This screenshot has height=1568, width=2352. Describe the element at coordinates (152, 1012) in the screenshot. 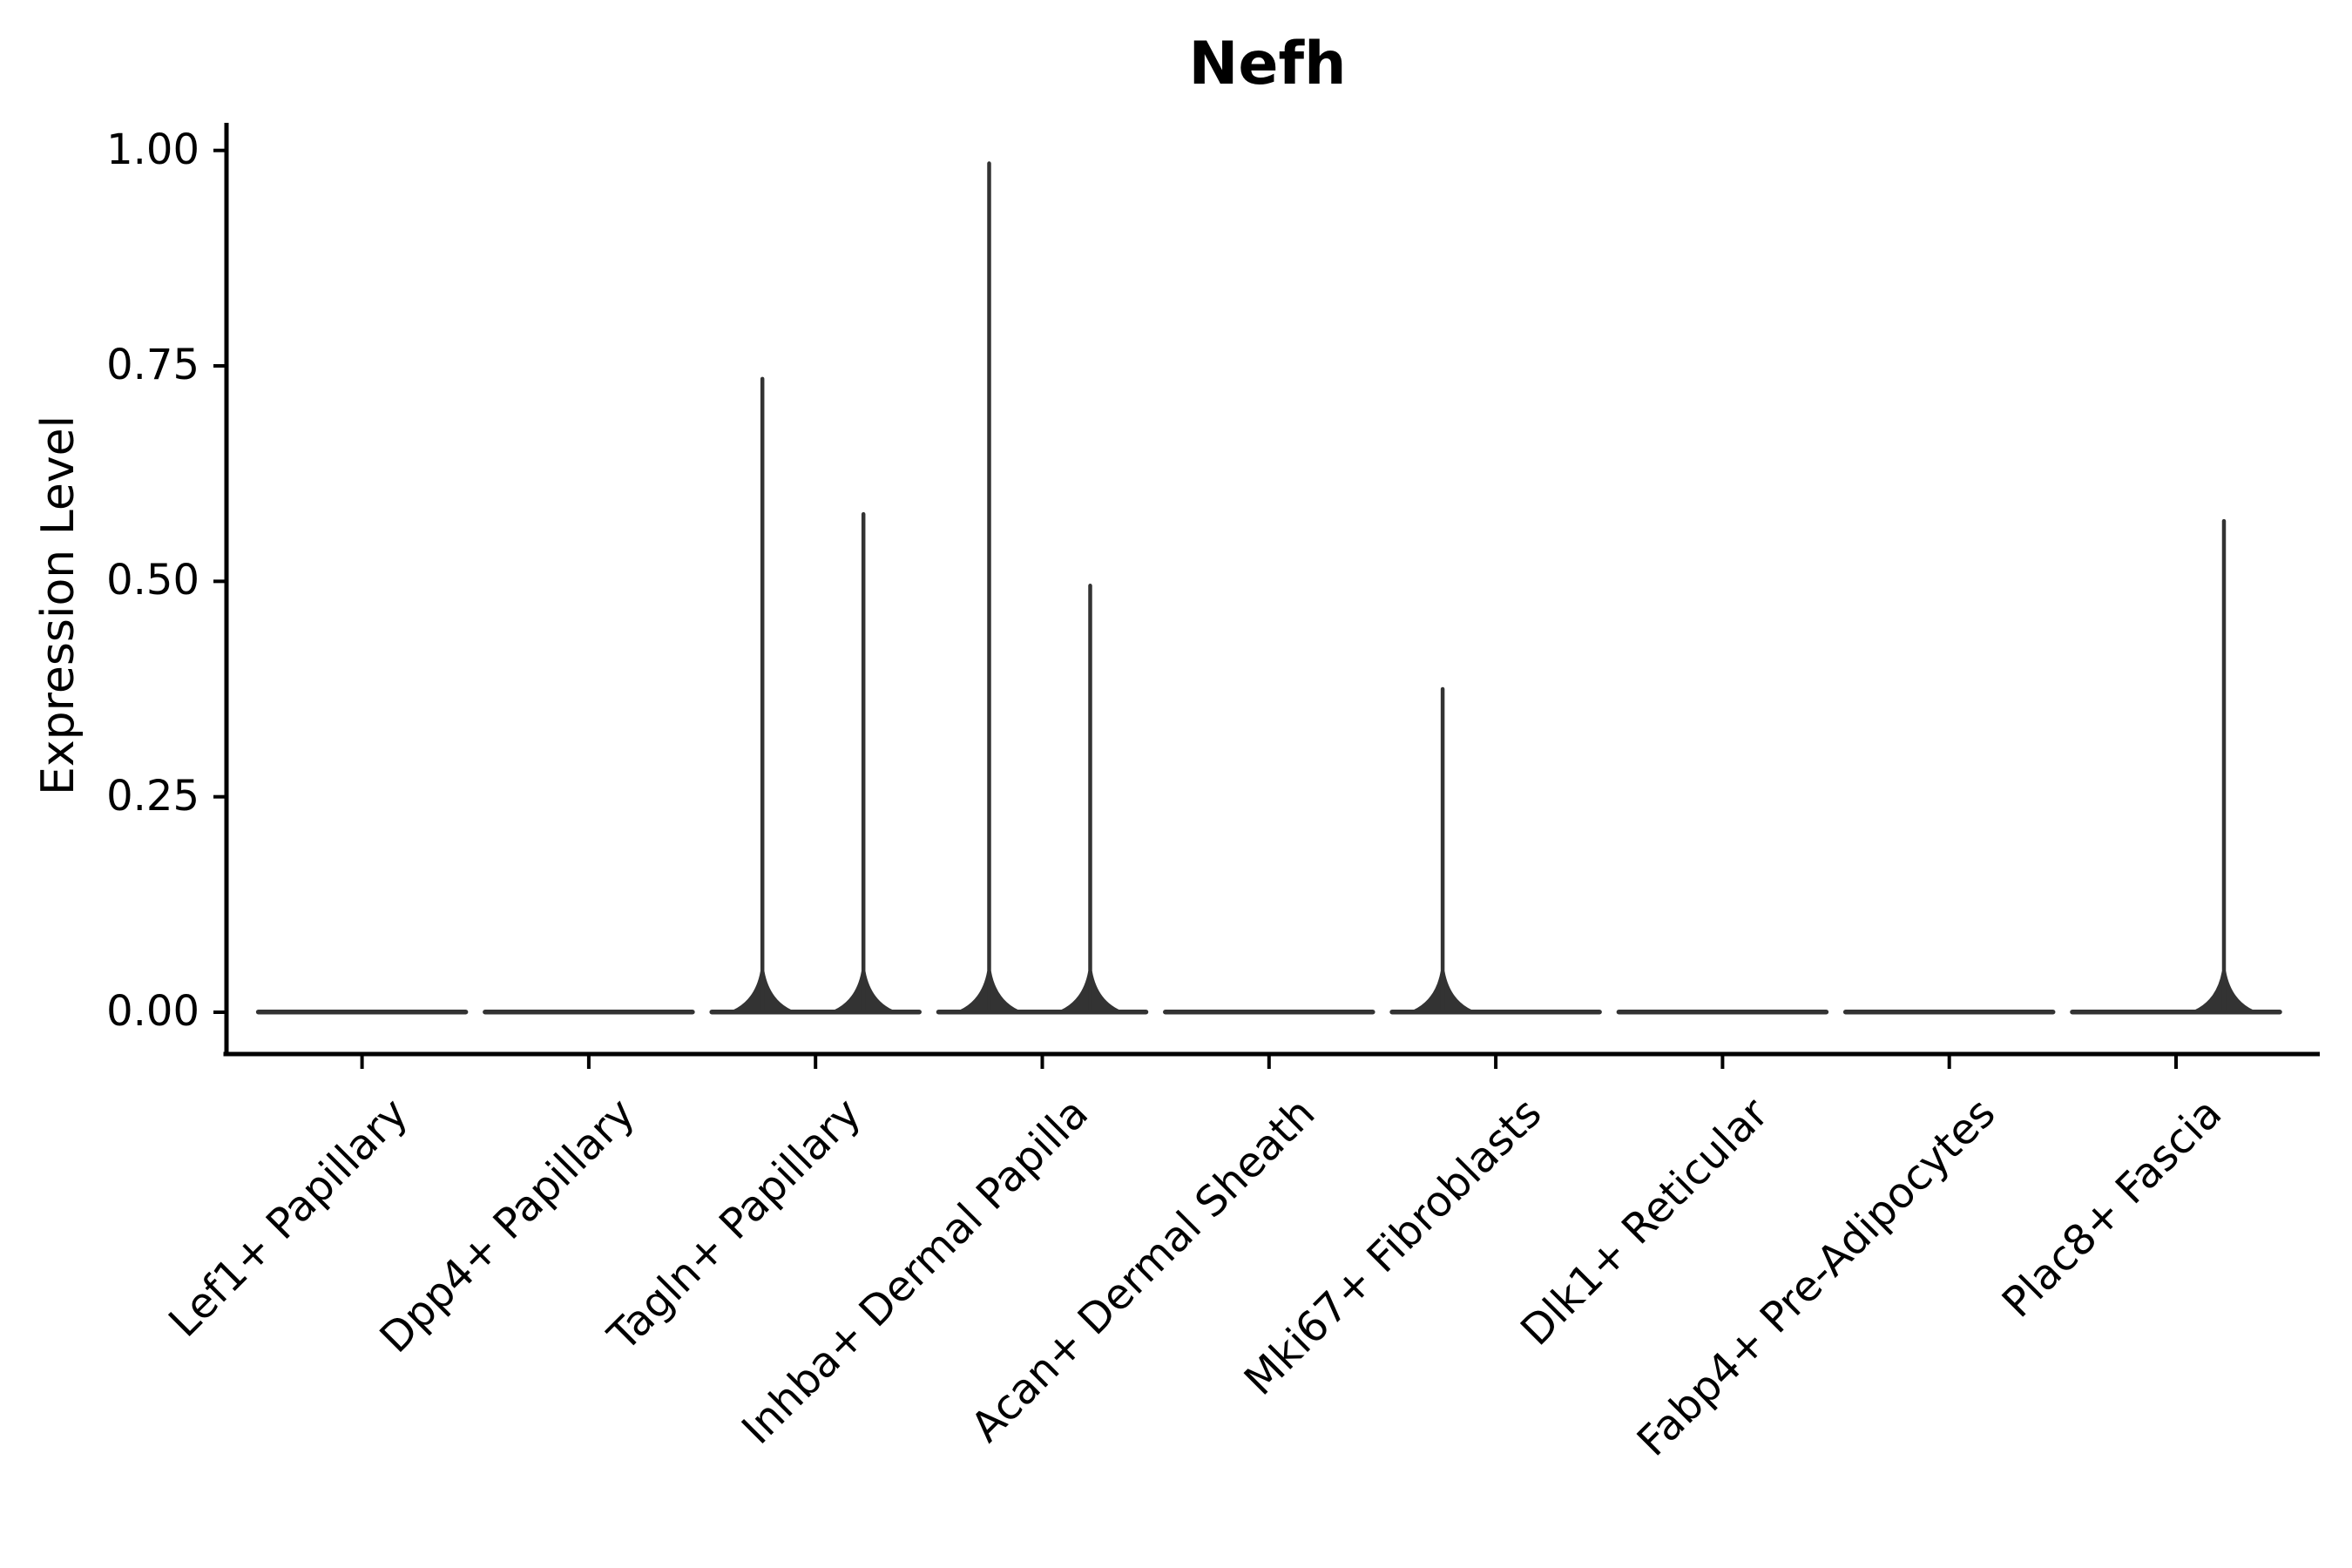

I see `y-tick-label: 0.00` at that location.